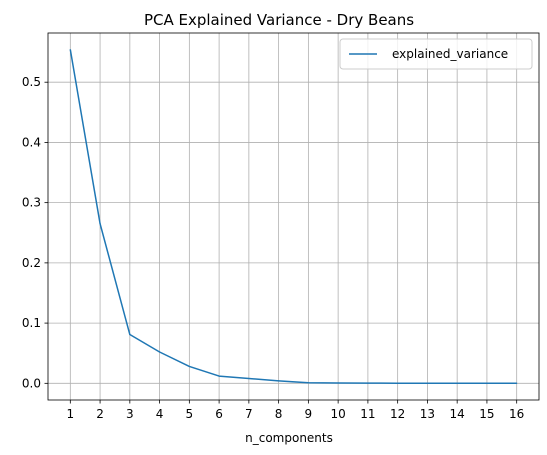  I want to click on x-tick-label: 6, so click(219, 414).